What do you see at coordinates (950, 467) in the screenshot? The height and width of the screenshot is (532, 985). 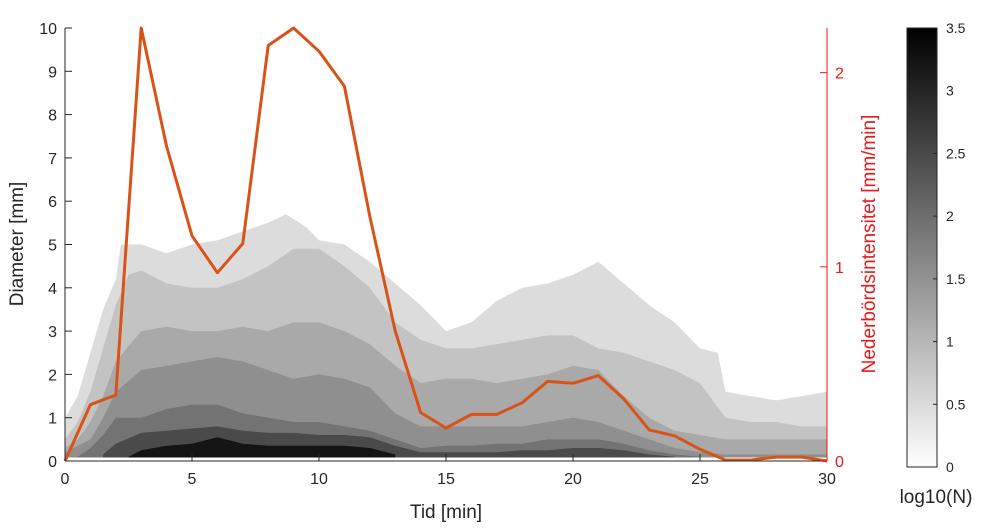 I see `colorbar-tick-label: 0` at bounding box center [950, 467].